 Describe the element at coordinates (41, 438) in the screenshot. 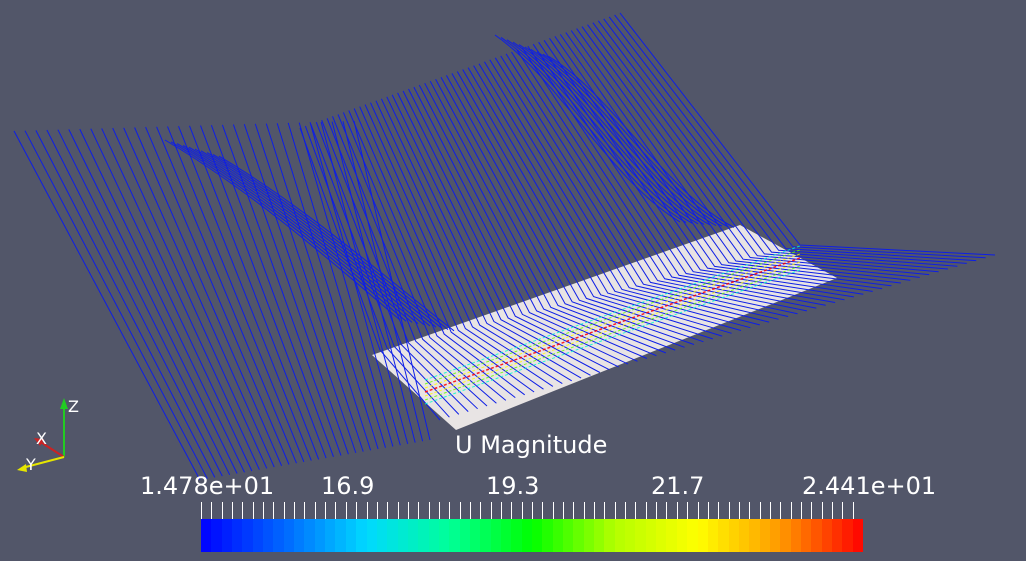

I see `axis-label-x: X` at that location.